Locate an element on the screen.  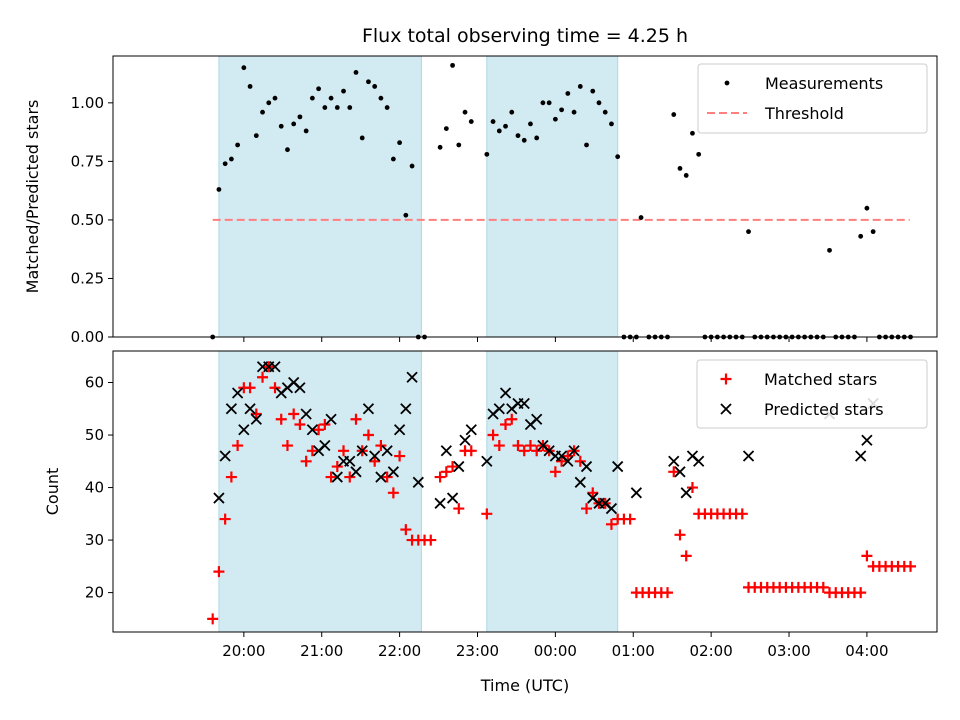
legend: Matched stars Predicted stars is located at coordinates (812, 394).